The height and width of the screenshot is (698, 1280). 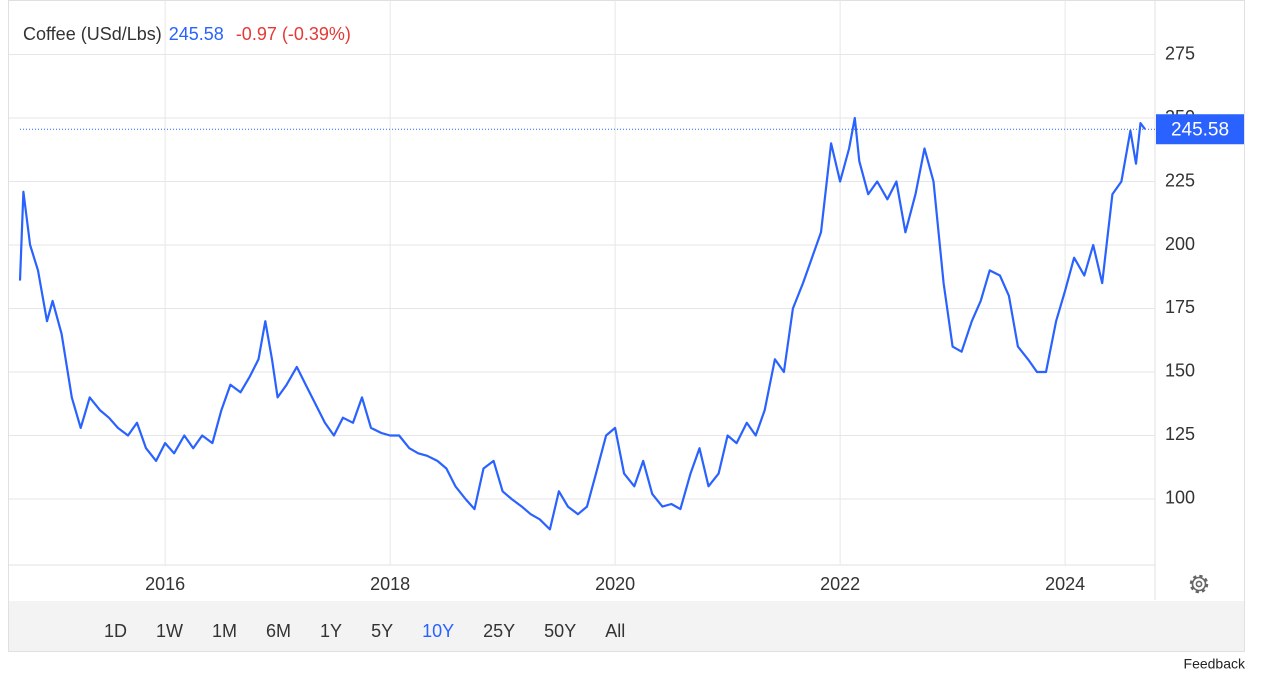 I want to click on legend: Coffee (USd/Lbs) 245.58 -0.97 (-0.39%), so click(x=187, y=34).